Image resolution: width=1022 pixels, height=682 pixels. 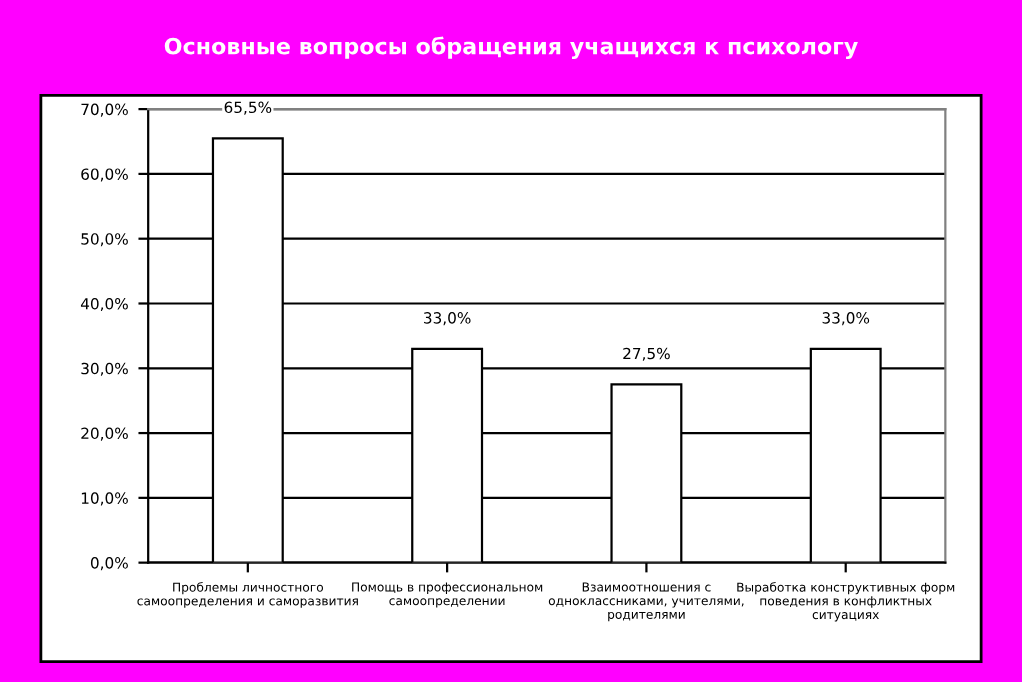 I want to click on chart-title: Основные вопросы обращения учащихся к психологу, so click(x=511, y=47).